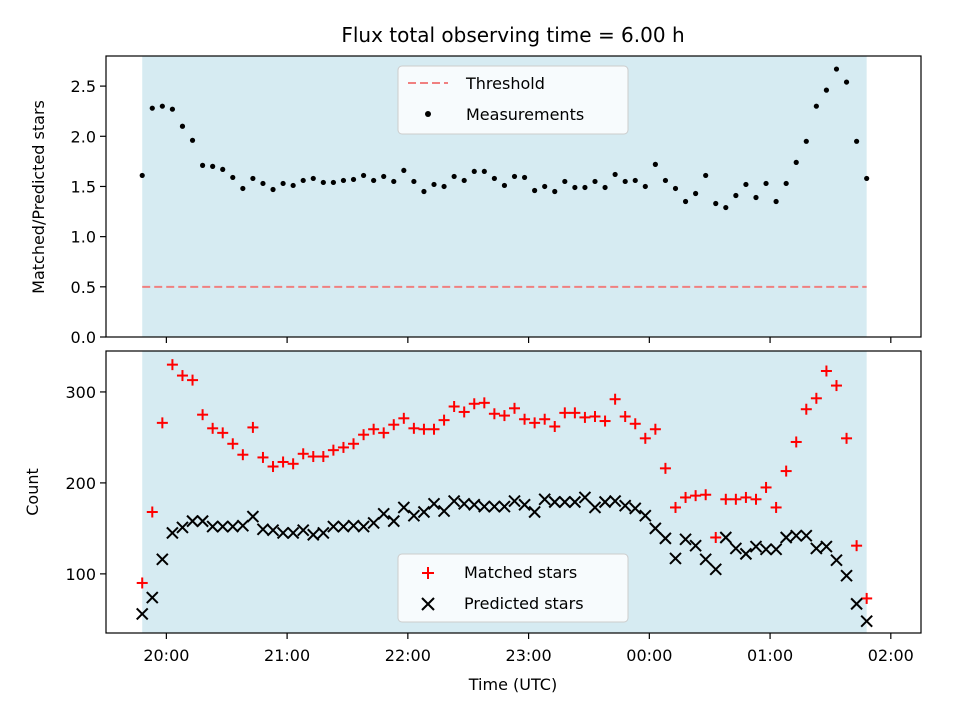 This screenshot has width=960, height=720. I want to click on top-y-tick-label: 2.5, so click(83, 86).